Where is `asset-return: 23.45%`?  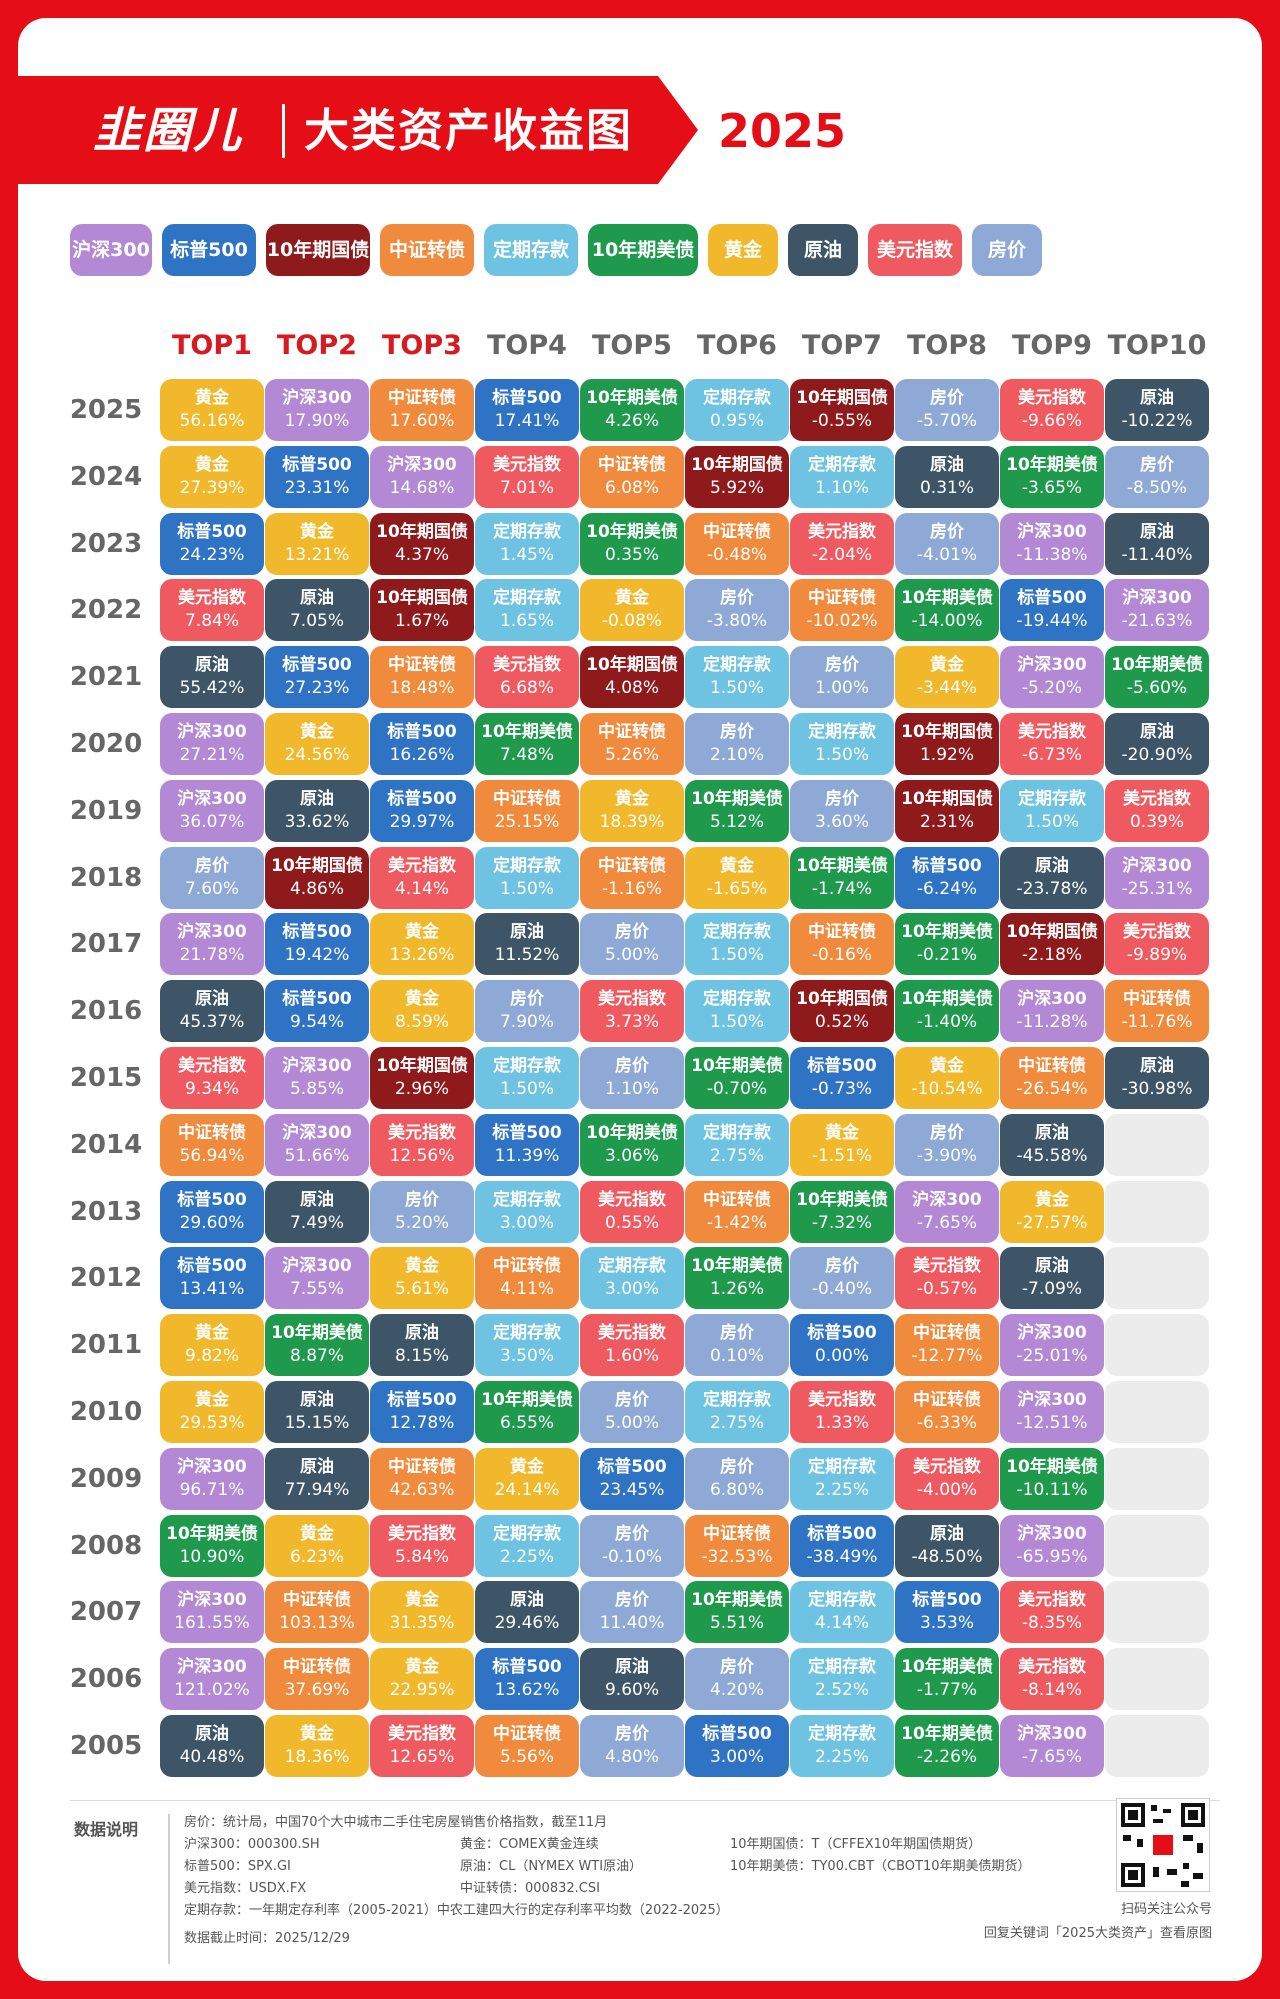 asset-return: 23.45% is located at coordinates (632, 1489).